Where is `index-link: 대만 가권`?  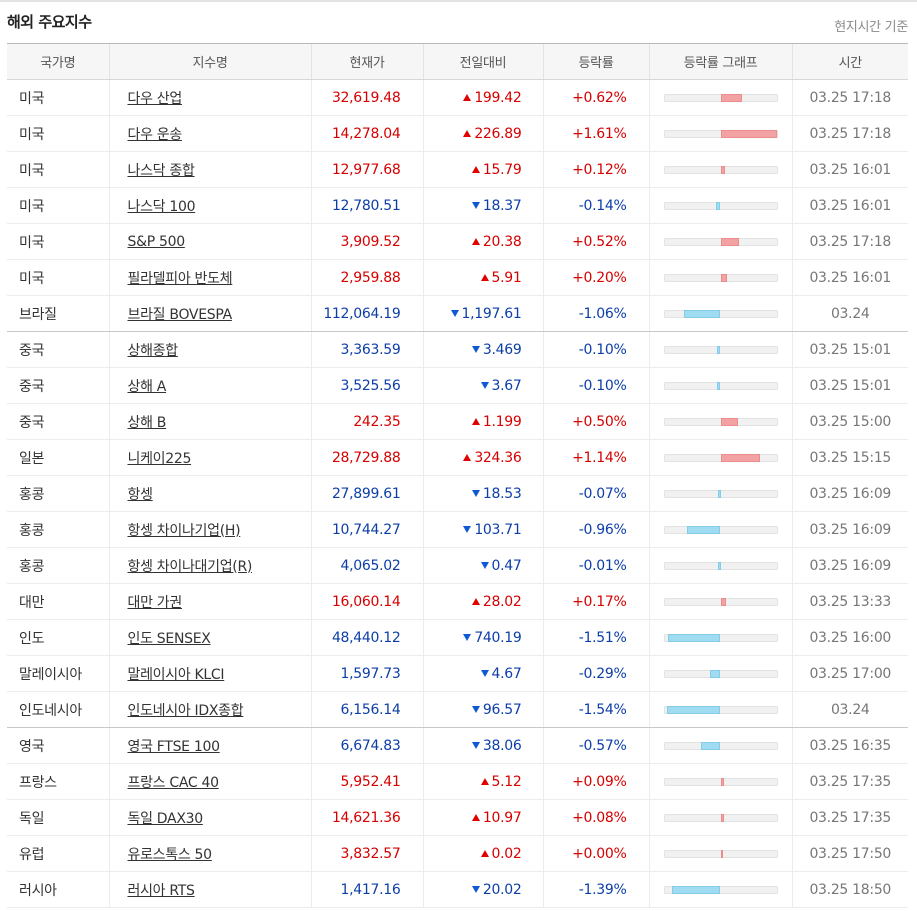
index-link: 대만 가권 is located at coordinates (155, 602).